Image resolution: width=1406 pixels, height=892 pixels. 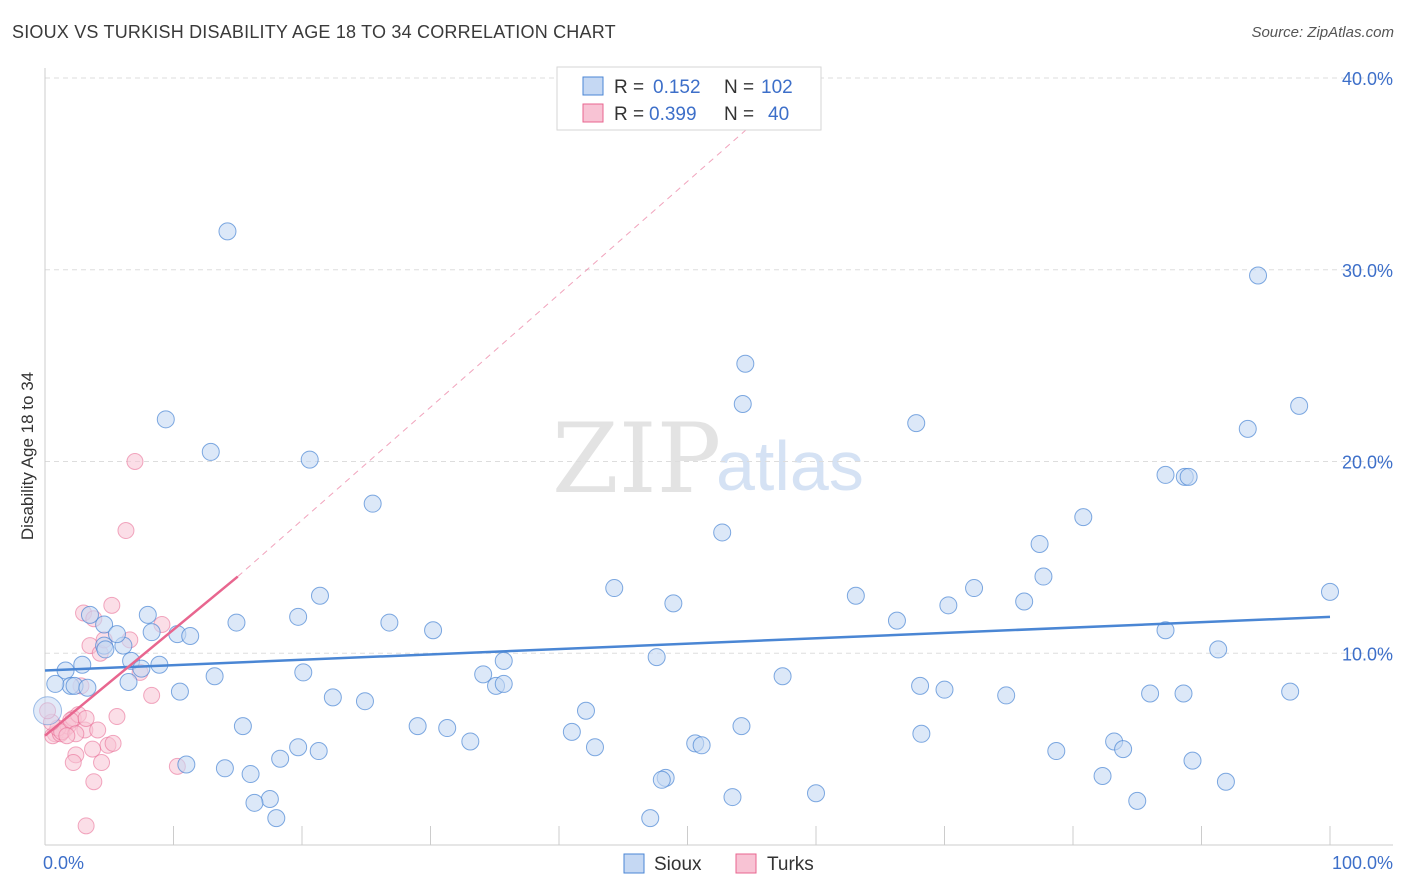 What do you see at coordinates (1367, 79) in the screenshot?
I see `y-tick-label: 40.0%` at bounding box center [1367, 79].